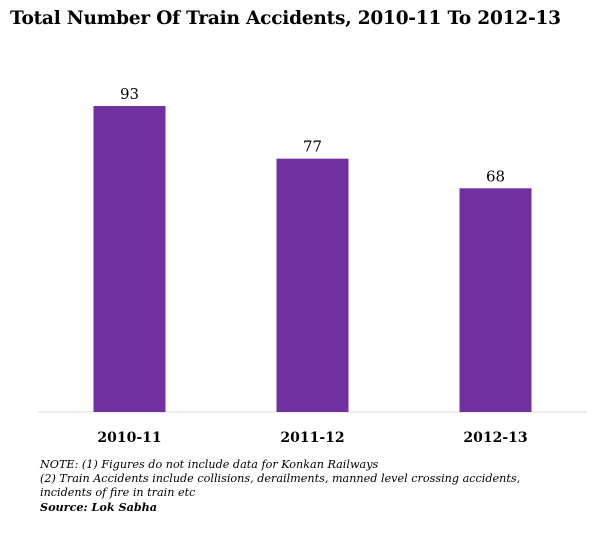 The image size is (604, 536). Describe the element at coordinates (495, 176) in the screenshot. I see `value-label-2012-13: 68` at that location.